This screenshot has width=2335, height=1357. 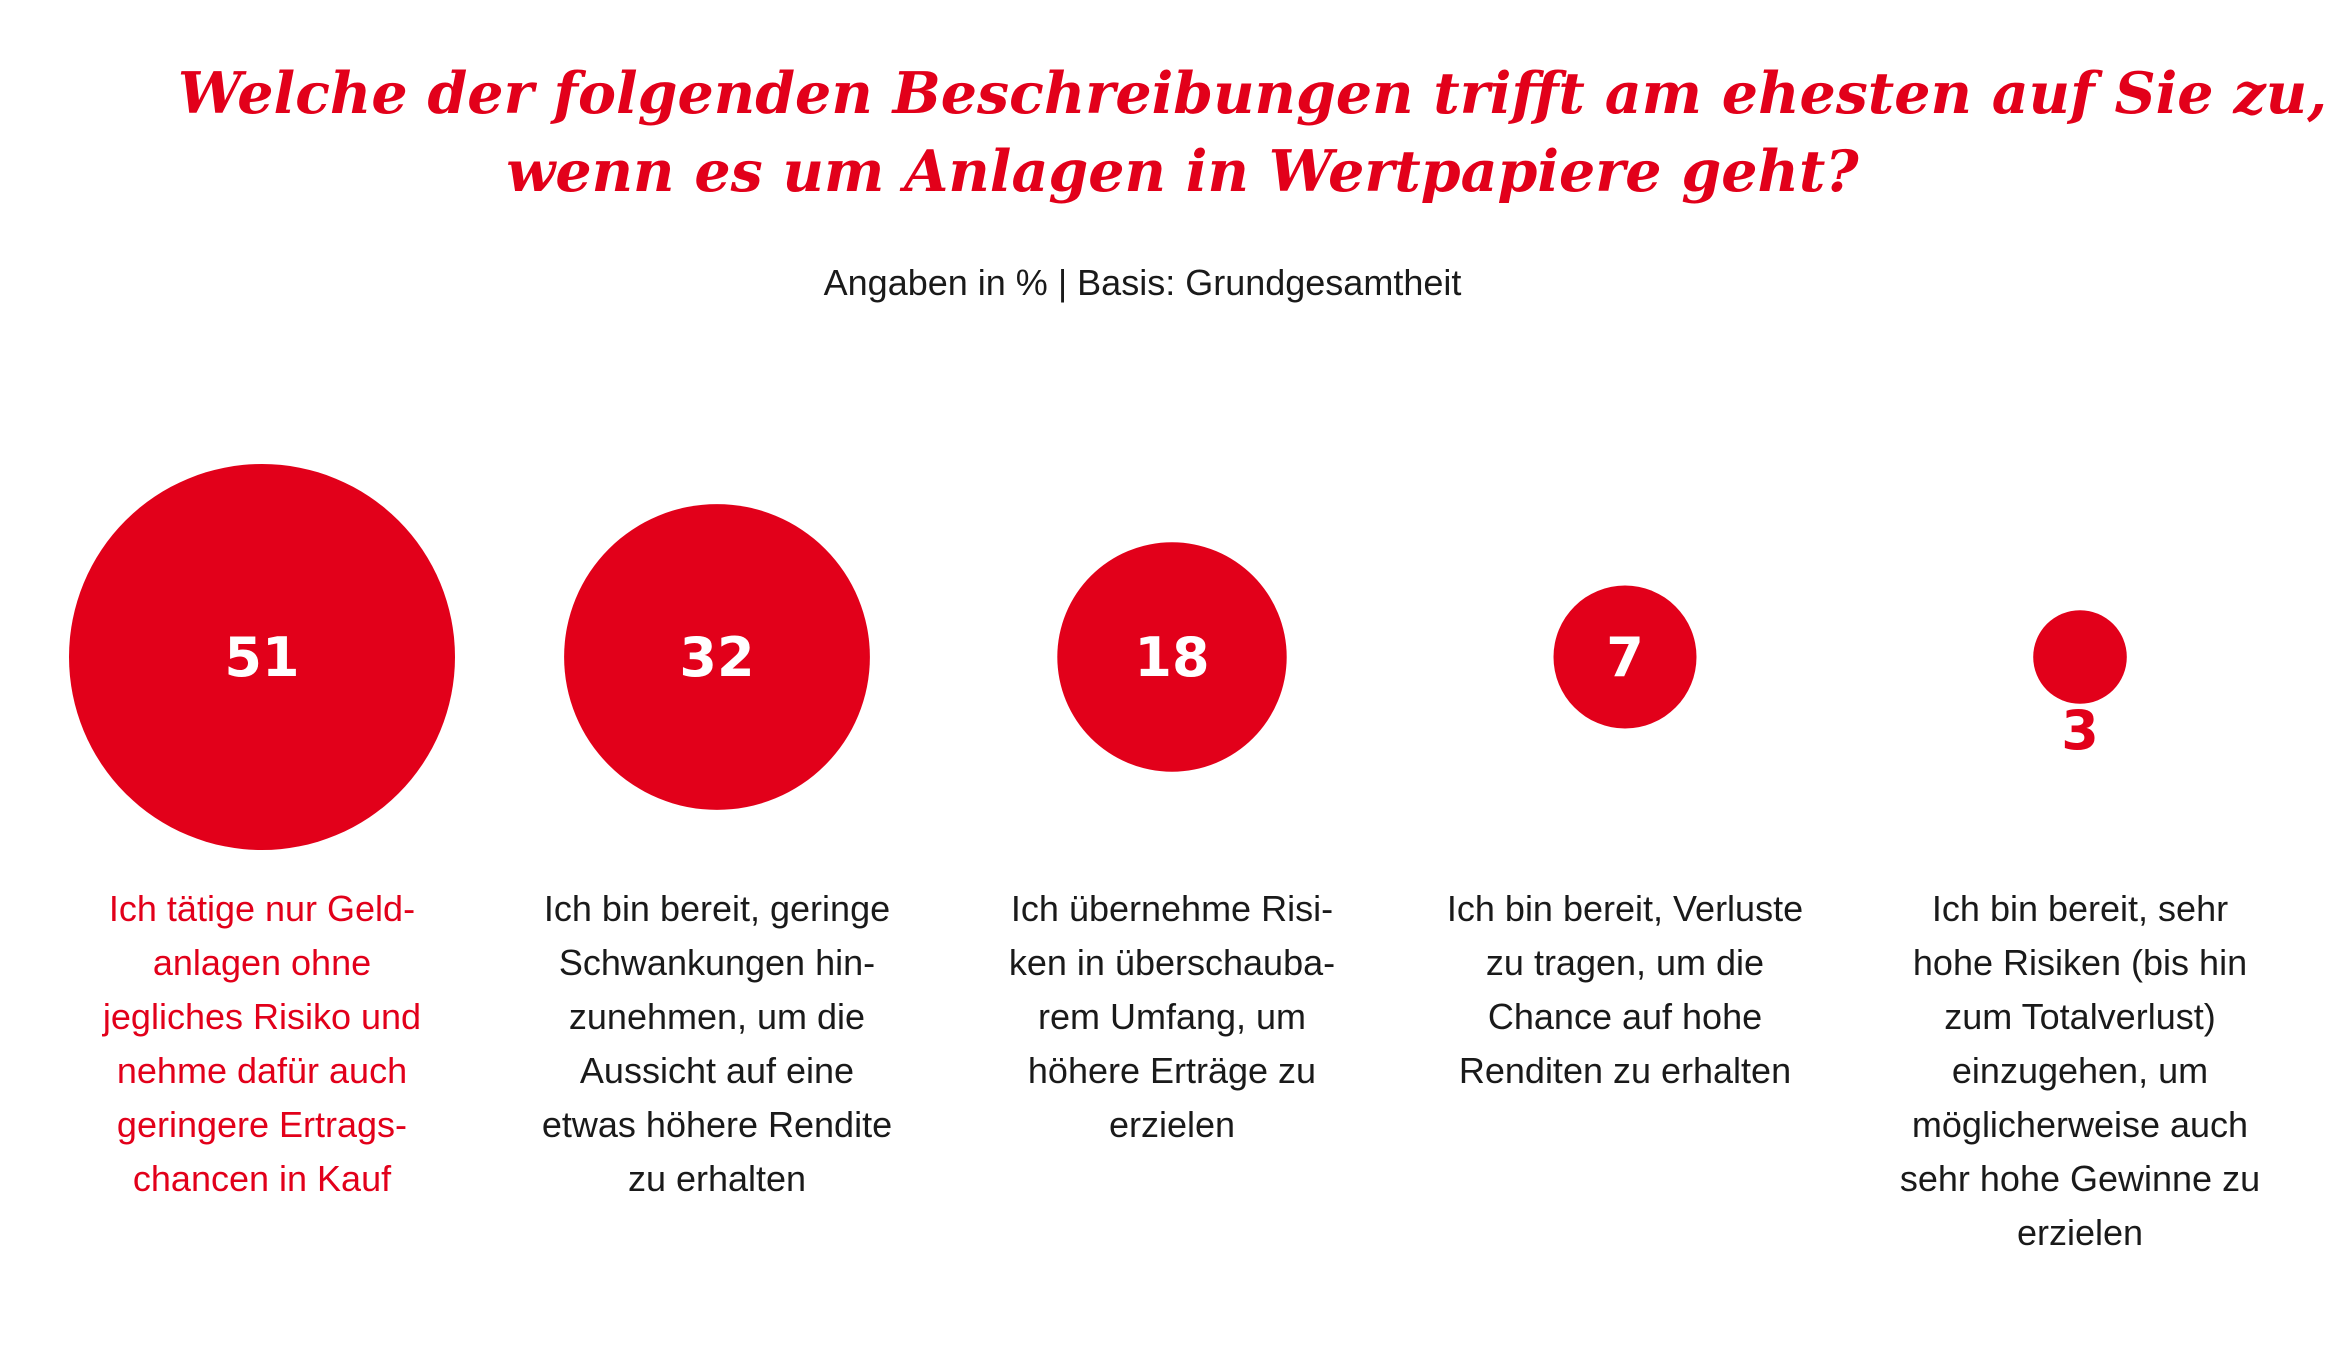 What do you see at coordinates (2080, 962) in the screenshot?
I see `description-line: hohe Risiken (bis hin` at bounding box center [2080, 962].